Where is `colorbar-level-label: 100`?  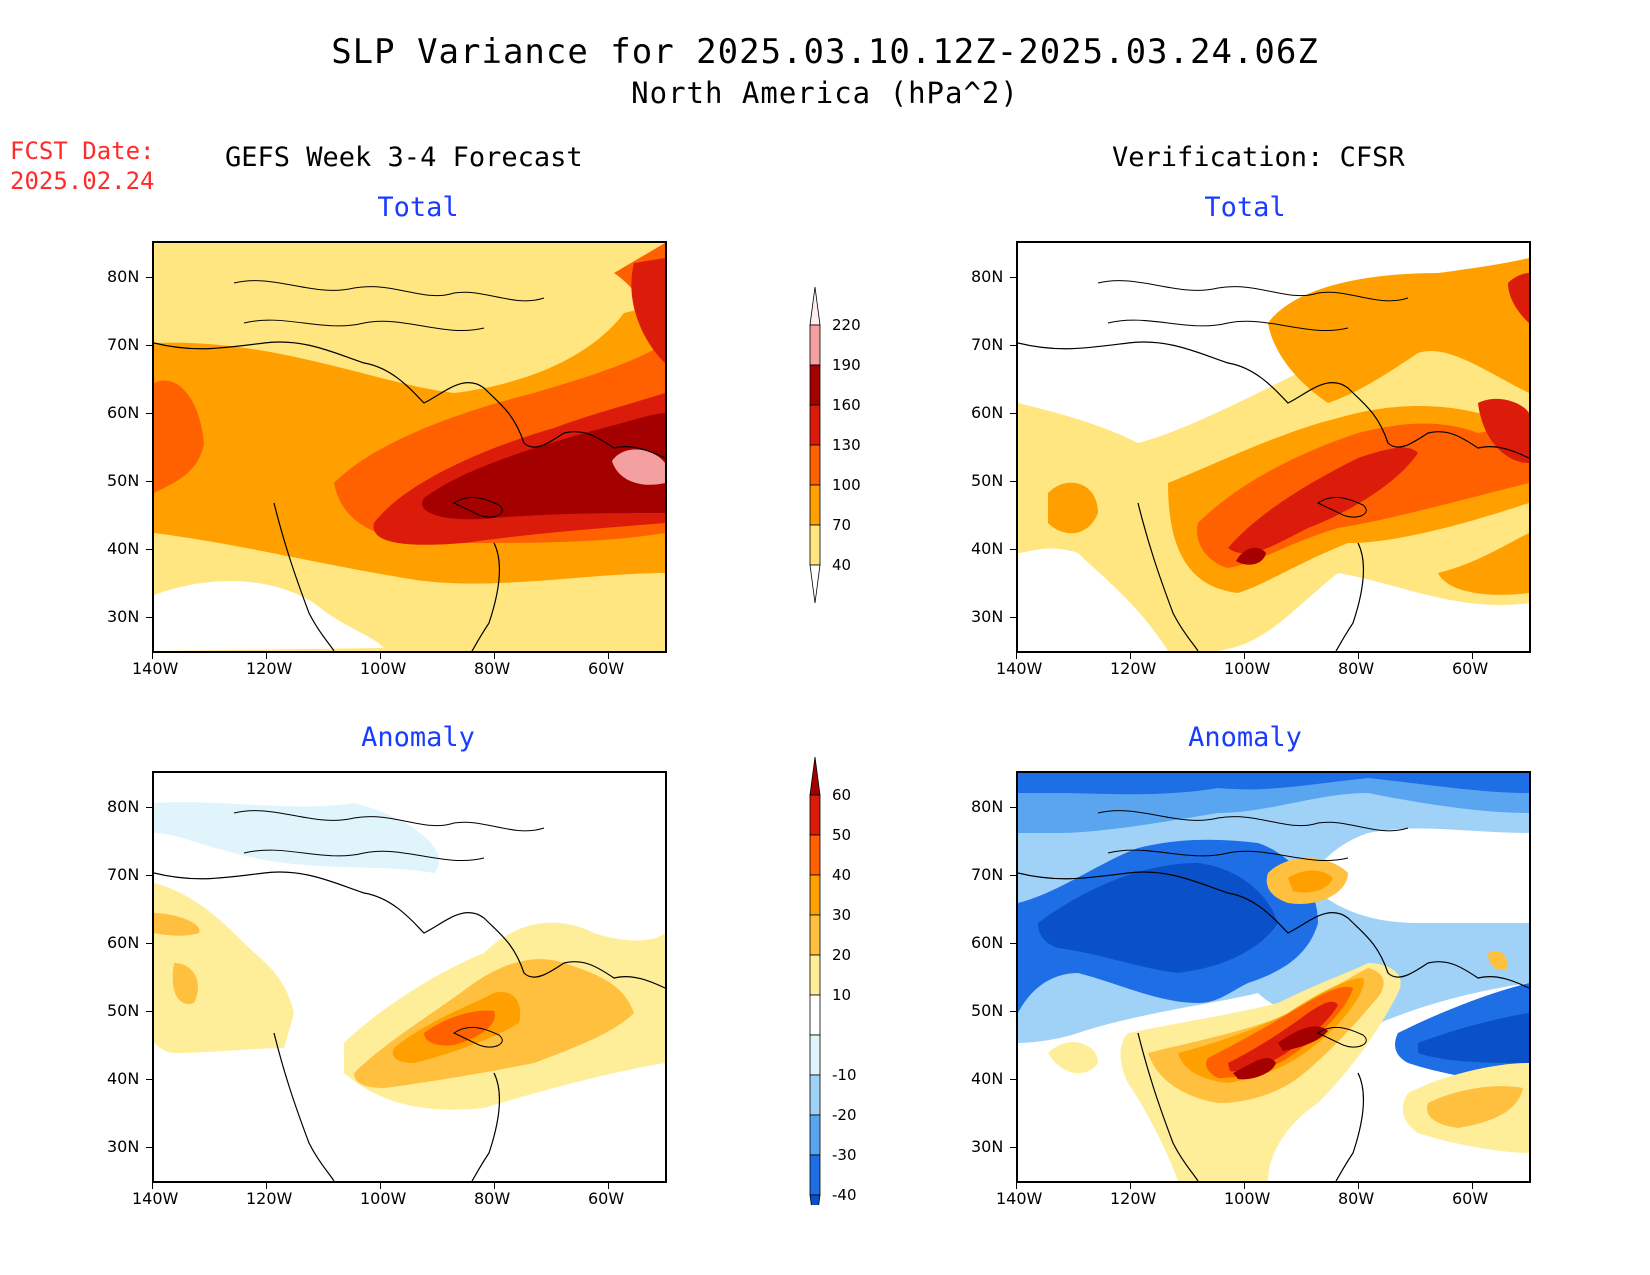
colorbar-level-label: 100 is located at coordinates (846, 485).